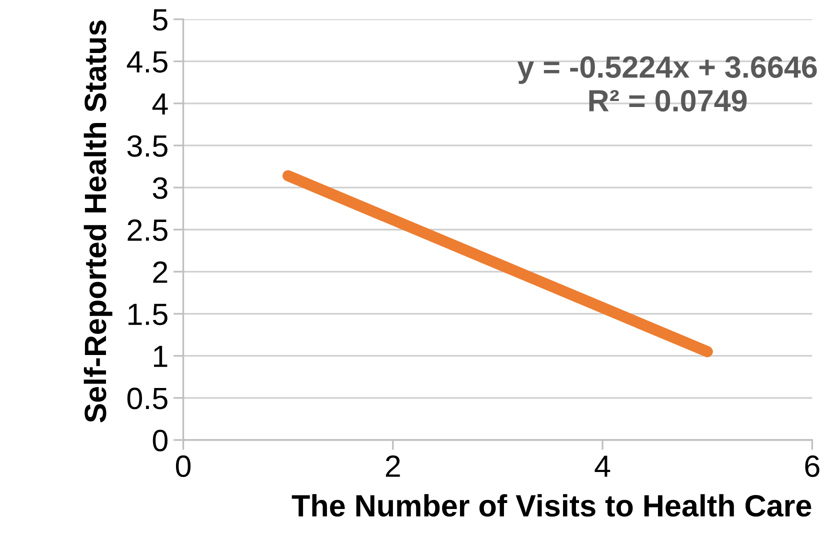 The image size is (833, 550). What do you see at coordinates (160, 103) in the screenshot?
I see `y-tick-label: 4` at bounding box center [160, 103].